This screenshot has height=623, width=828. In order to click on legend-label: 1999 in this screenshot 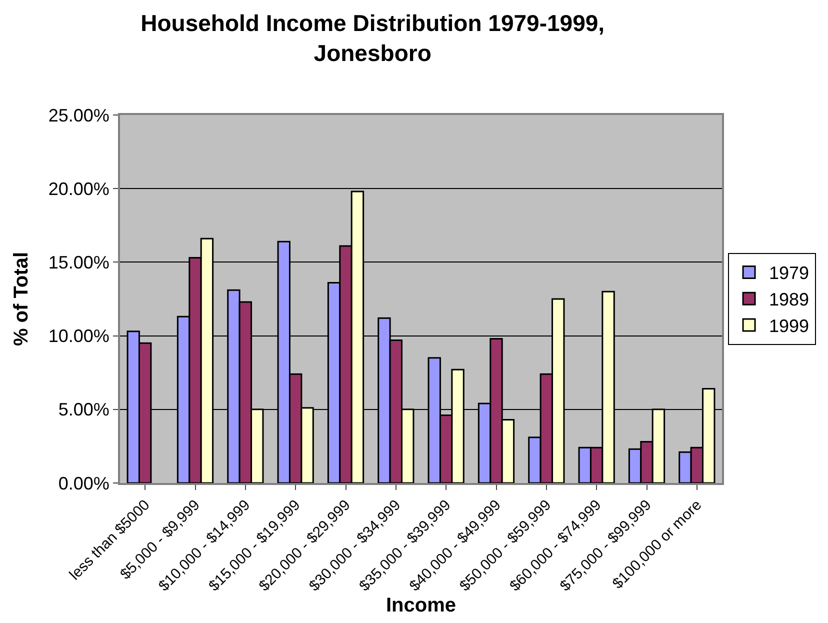, I will do `click(789, 326)`.